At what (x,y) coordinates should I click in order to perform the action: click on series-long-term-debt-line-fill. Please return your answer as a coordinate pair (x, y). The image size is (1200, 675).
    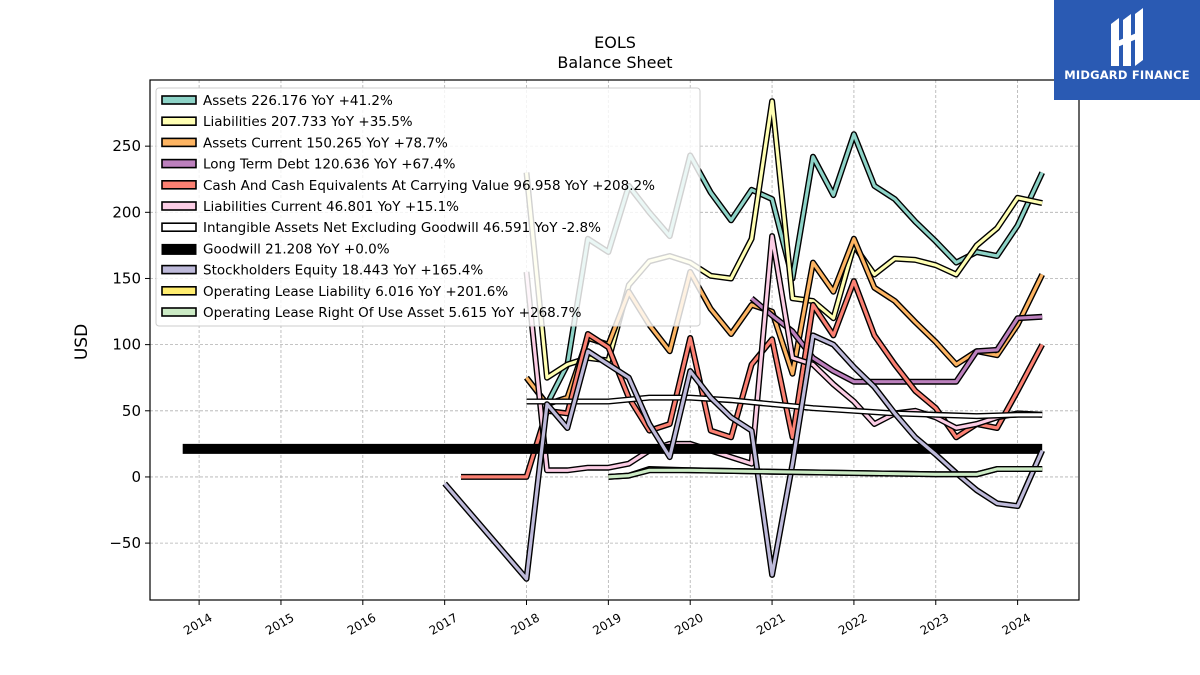
    Looking at the image, I should click on (896, 340).